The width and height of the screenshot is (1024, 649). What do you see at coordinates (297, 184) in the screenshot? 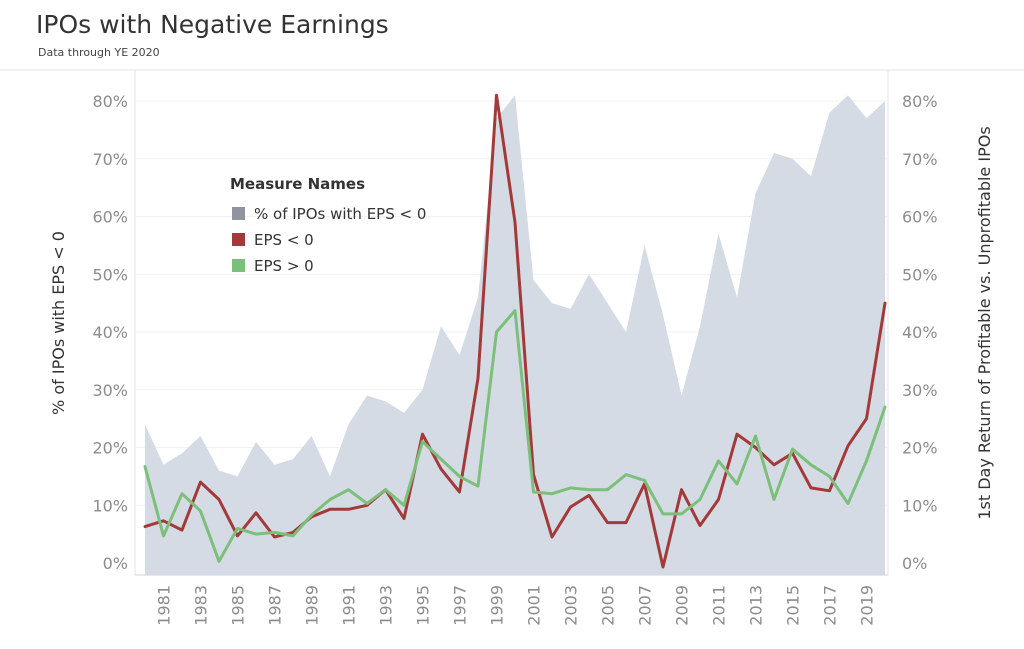
I see `legend-title: Measure Names` at bounding box center [297, 184].